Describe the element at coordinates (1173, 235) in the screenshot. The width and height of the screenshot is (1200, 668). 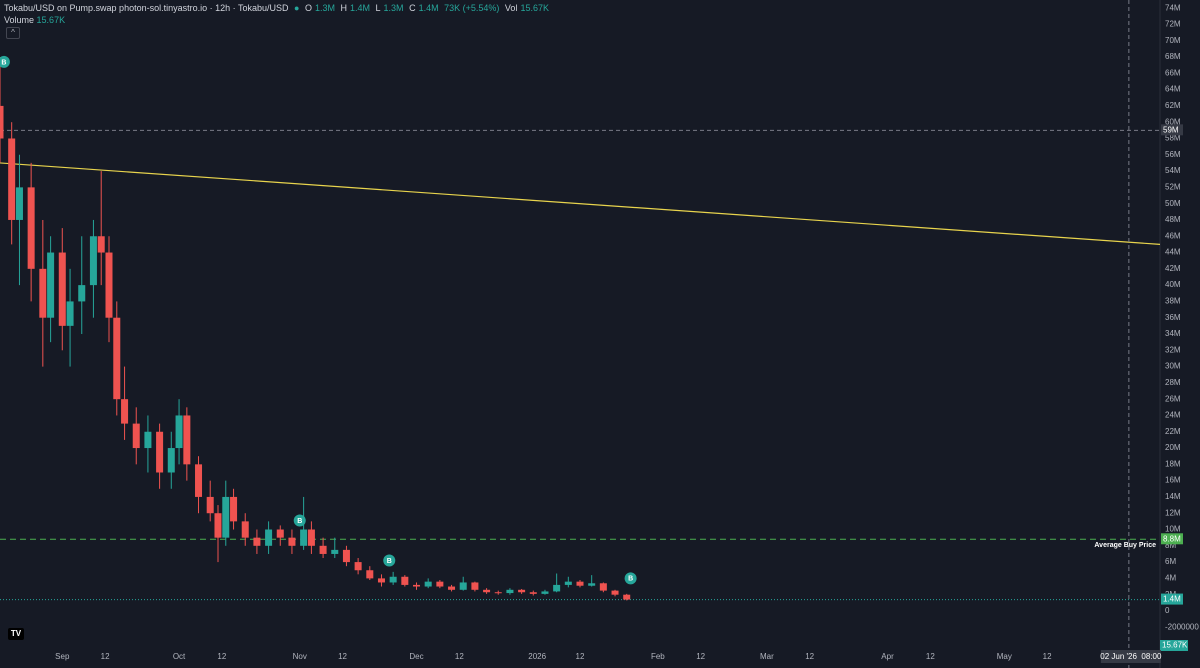
I see `y-tick-label: 46M` at that location.